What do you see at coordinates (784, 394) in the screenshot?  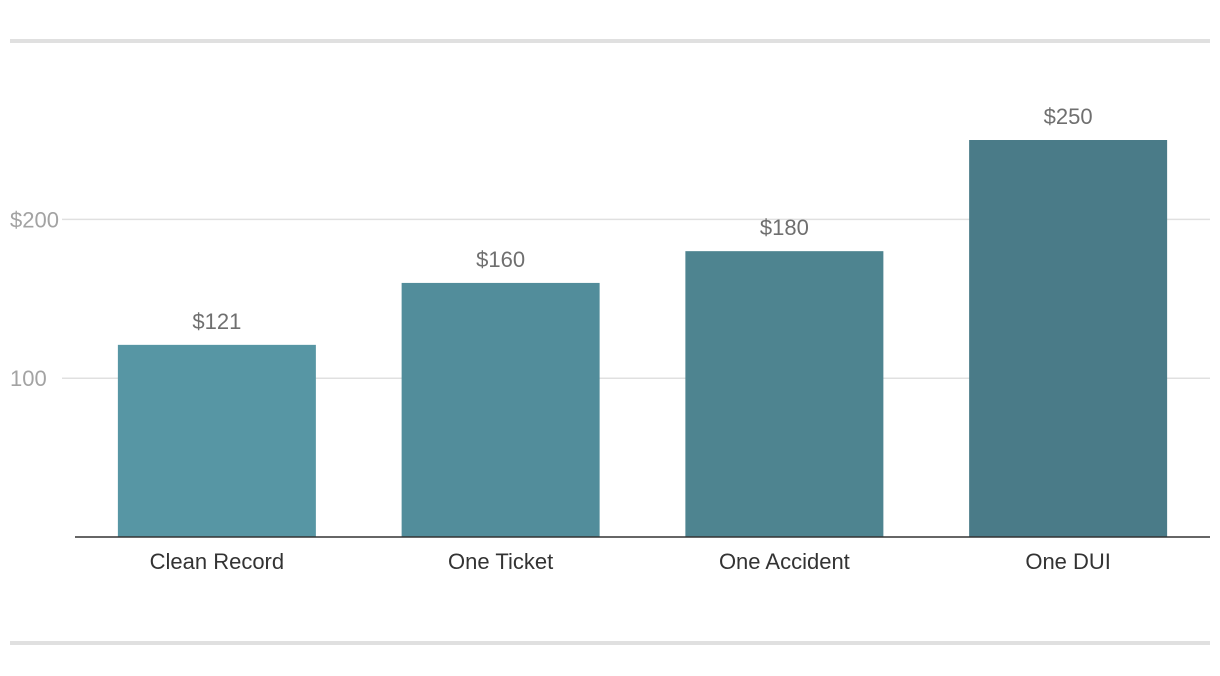 I see `bar-one-accident` at bounding box center [784, 394].